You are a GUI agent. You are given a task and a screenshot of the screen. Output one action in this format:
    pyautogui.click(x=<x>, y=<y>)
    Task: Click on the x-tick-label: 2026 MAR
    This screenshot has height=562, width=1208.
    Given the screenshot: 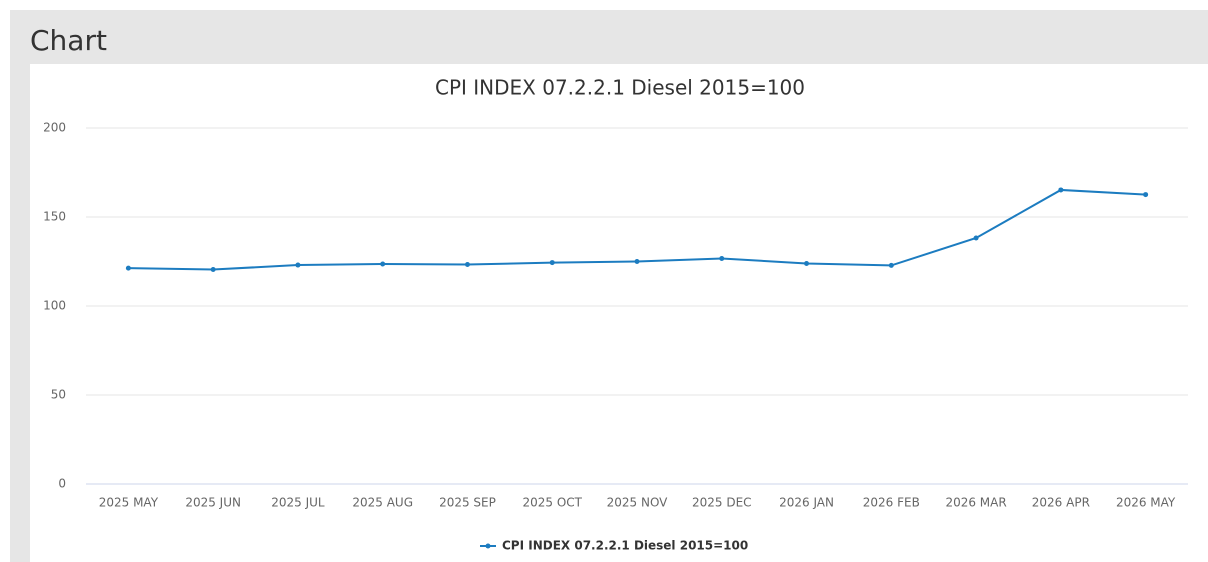 What is the action you would take?
    pyautogui.click(x=975, y=503)
    